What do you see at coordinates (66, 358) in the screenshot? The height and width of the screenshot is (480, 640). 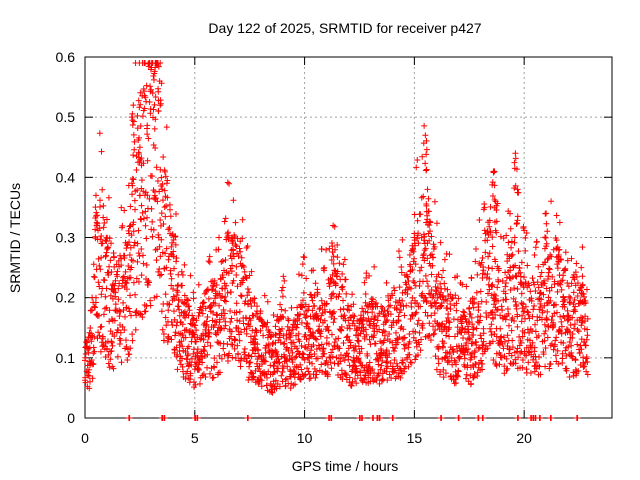 I see `y-tick-label: 0.1` at bounding box center [66, 358].